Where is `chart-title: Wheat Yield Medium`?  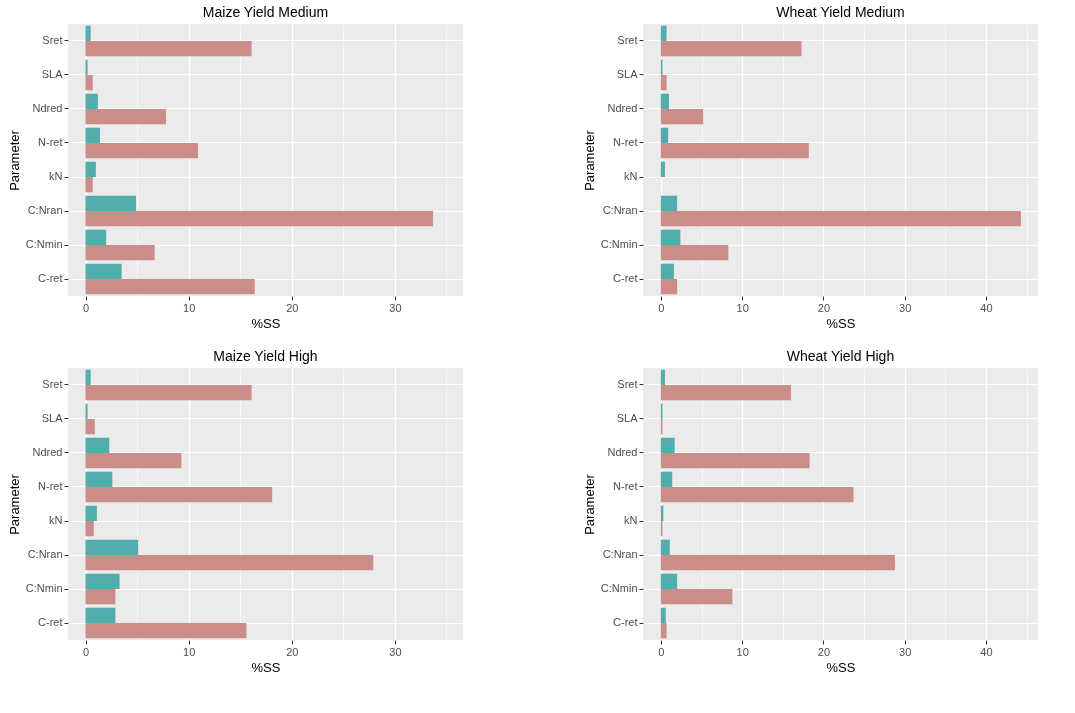 chart-title: Wheat Yield Medium is located at coordinates (840, 12).